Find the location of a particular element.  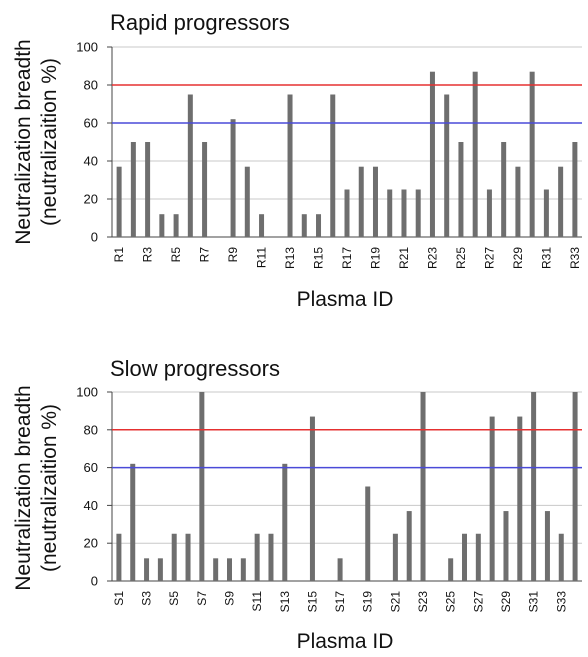

x-tick-label-R27: R27 is located at coordinates (489, 258).